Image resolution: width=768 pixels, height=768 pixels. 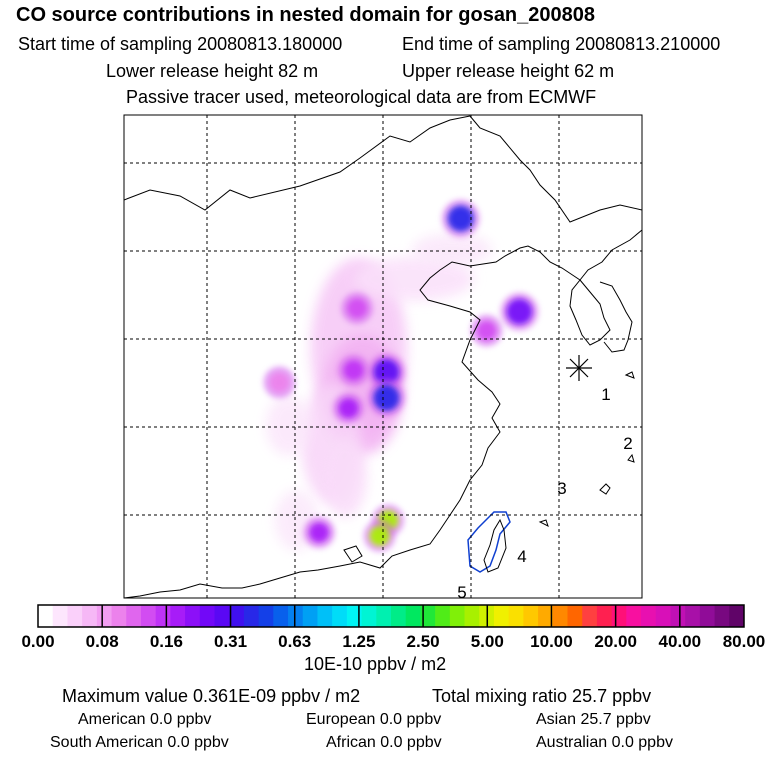 I want to click on total-mixing-ratio: Total mixing ratio 25.7 ppbv, so click(x=542, y=696).